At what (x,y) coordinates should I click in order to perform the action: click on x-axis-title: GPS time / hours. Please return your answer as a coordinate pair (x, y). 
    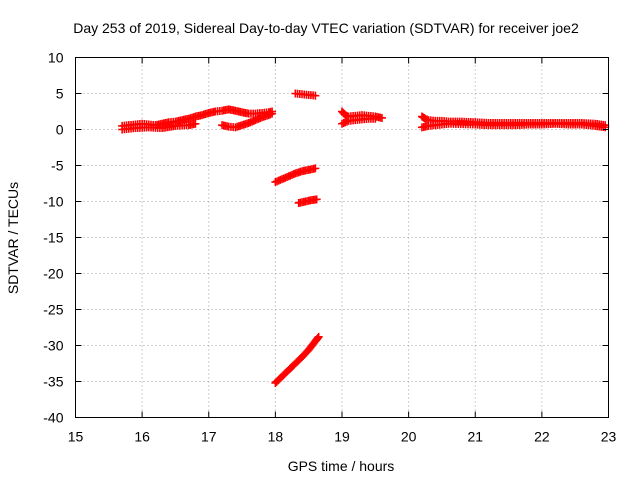
    Looking at the image, I should click on (341, 466).